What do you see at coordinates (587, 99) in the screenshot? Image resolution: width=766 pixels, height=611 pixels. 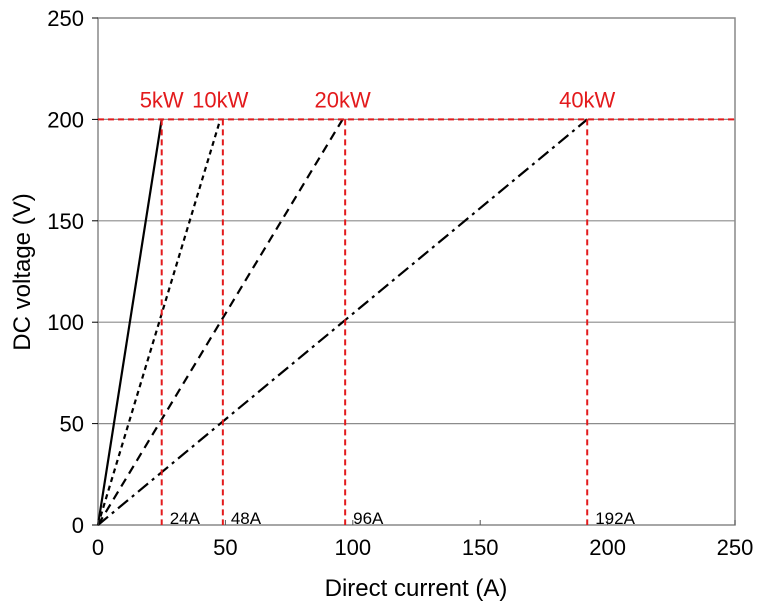 I see `power-label: 40kW` at bounding box center [587, 99].